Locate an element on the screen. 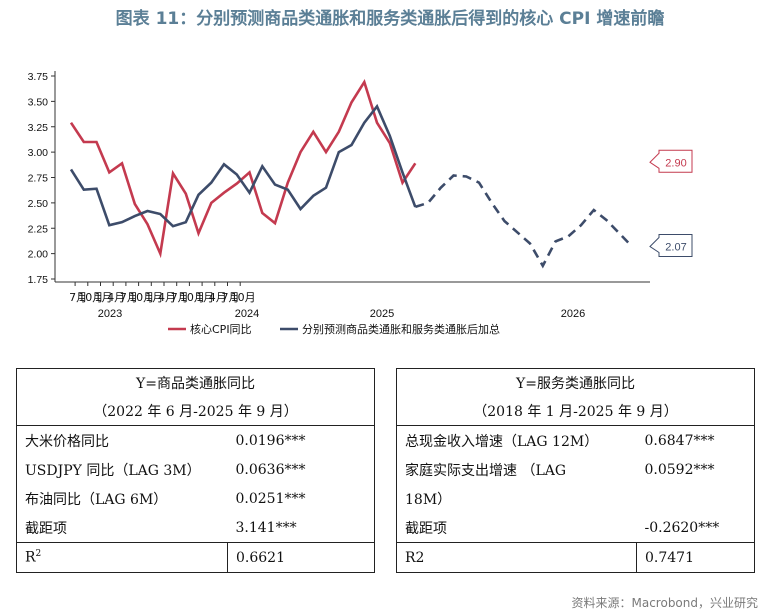 This screenshot has height=616, width=780. core-end-label-box is located at coordinates (671, 161).